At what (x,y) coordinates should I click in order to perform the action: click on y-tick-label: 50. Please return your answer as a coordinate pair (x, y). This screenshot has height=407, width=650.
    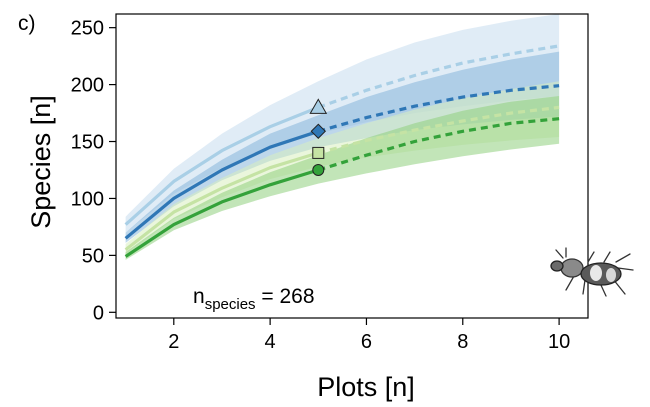
    Looking at the image, I should click on (93, 256).